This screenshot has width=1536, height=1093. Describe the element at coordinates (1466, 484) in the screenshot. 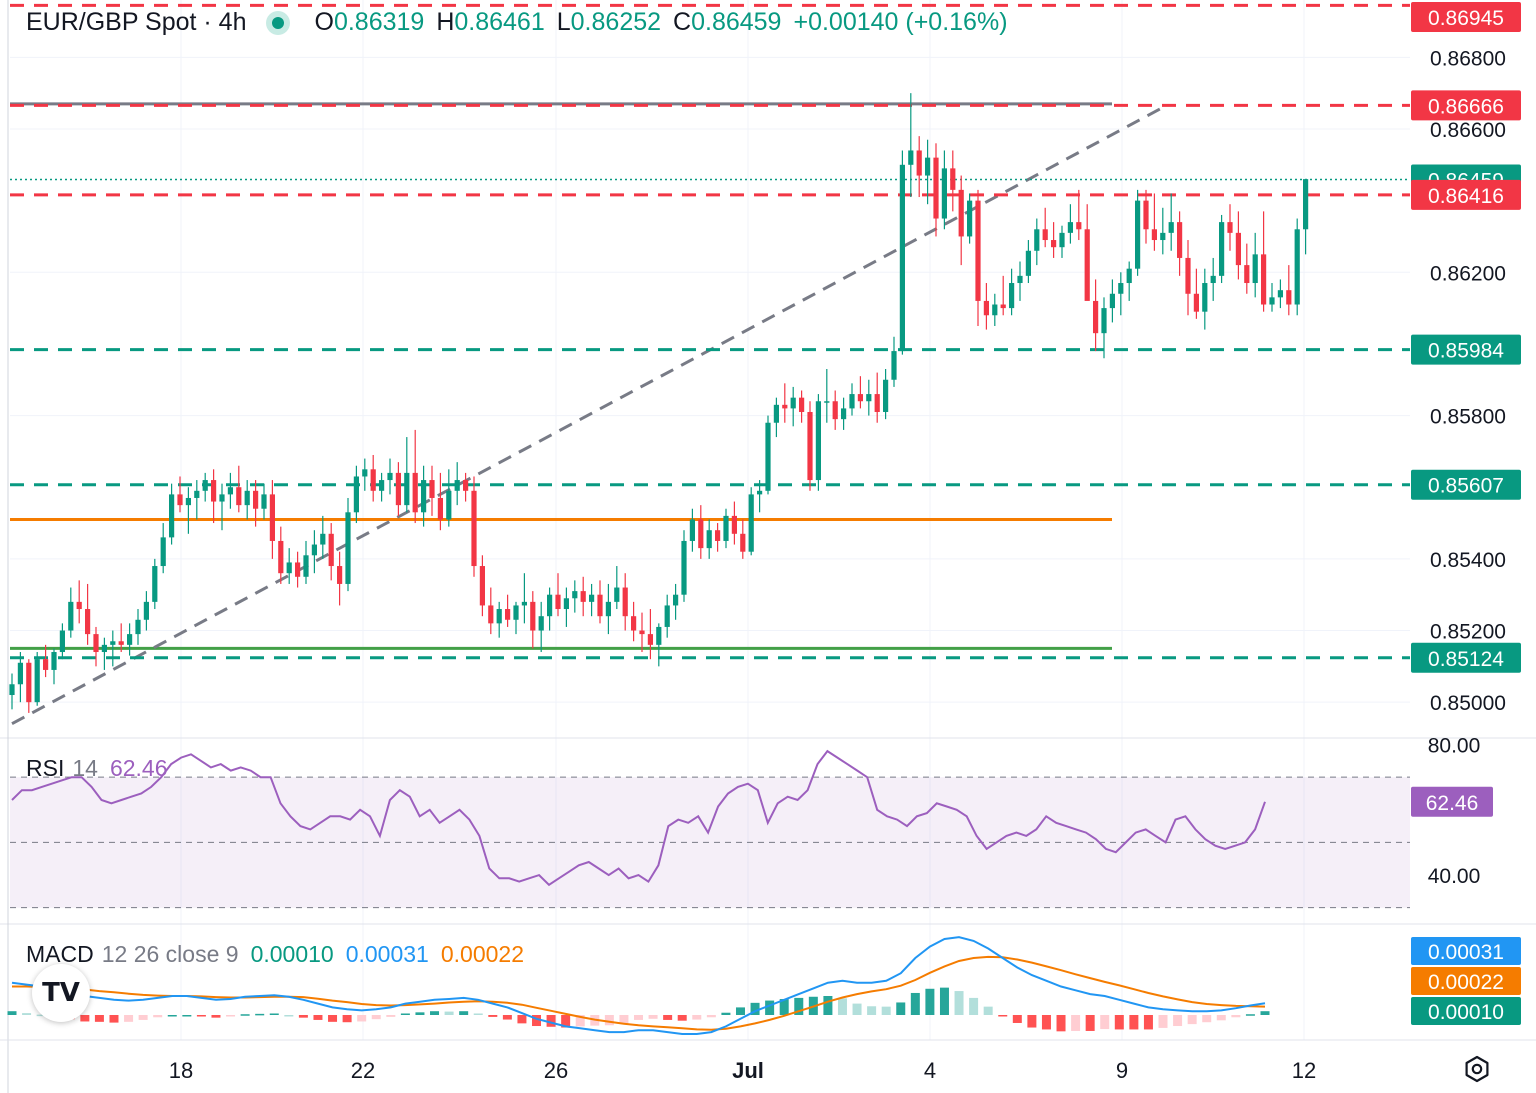

I see `price-level-badge` at that location.